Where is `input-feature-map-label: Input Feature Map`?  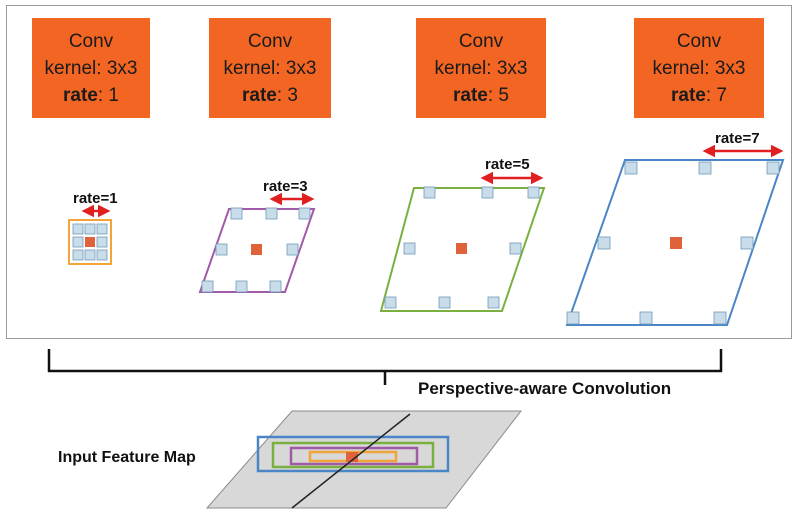 input-feature-map-label: Input Feature Map is located at coordinates (127, 457).